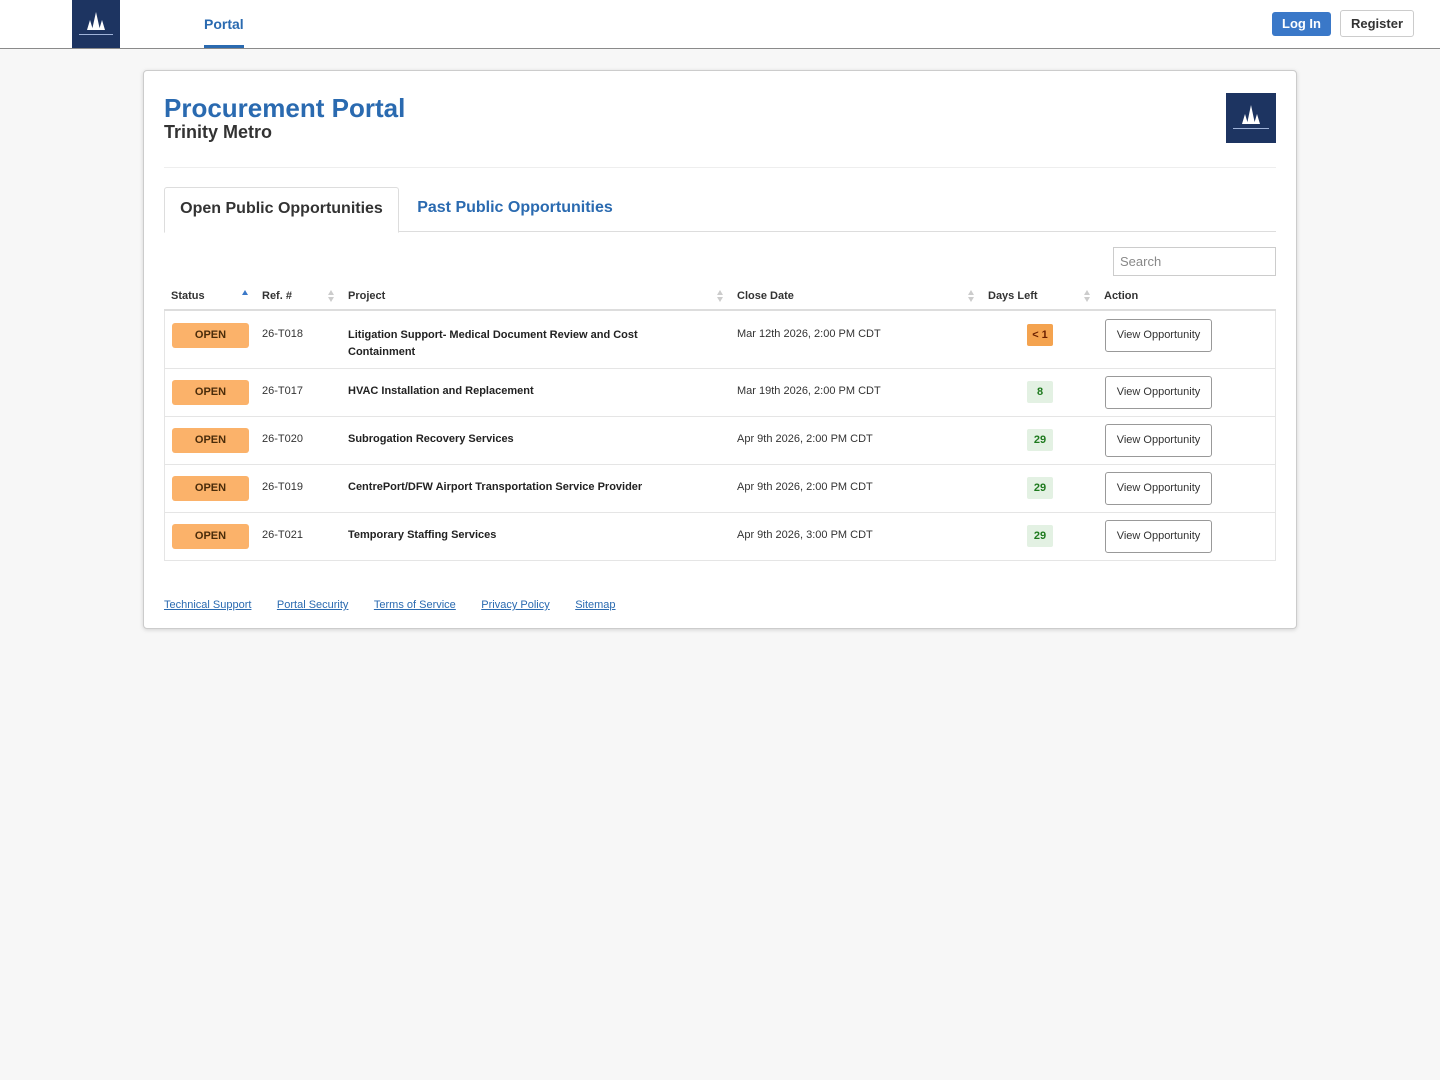 This screenshot has height=1080, width=1440. Describe the element at coordinates (312, 605) in the screenshot. I see `footer-link-portal-security: Portal Security` at that location.